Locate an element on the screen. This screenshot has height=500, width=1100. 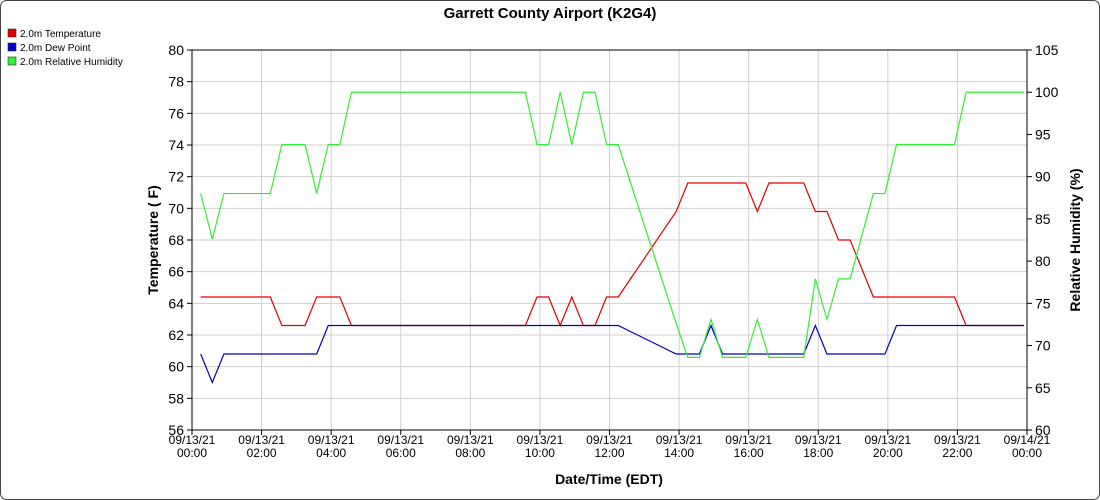
x-tick-label-line: 09/14/21 is located at coordinates (1027, 440).